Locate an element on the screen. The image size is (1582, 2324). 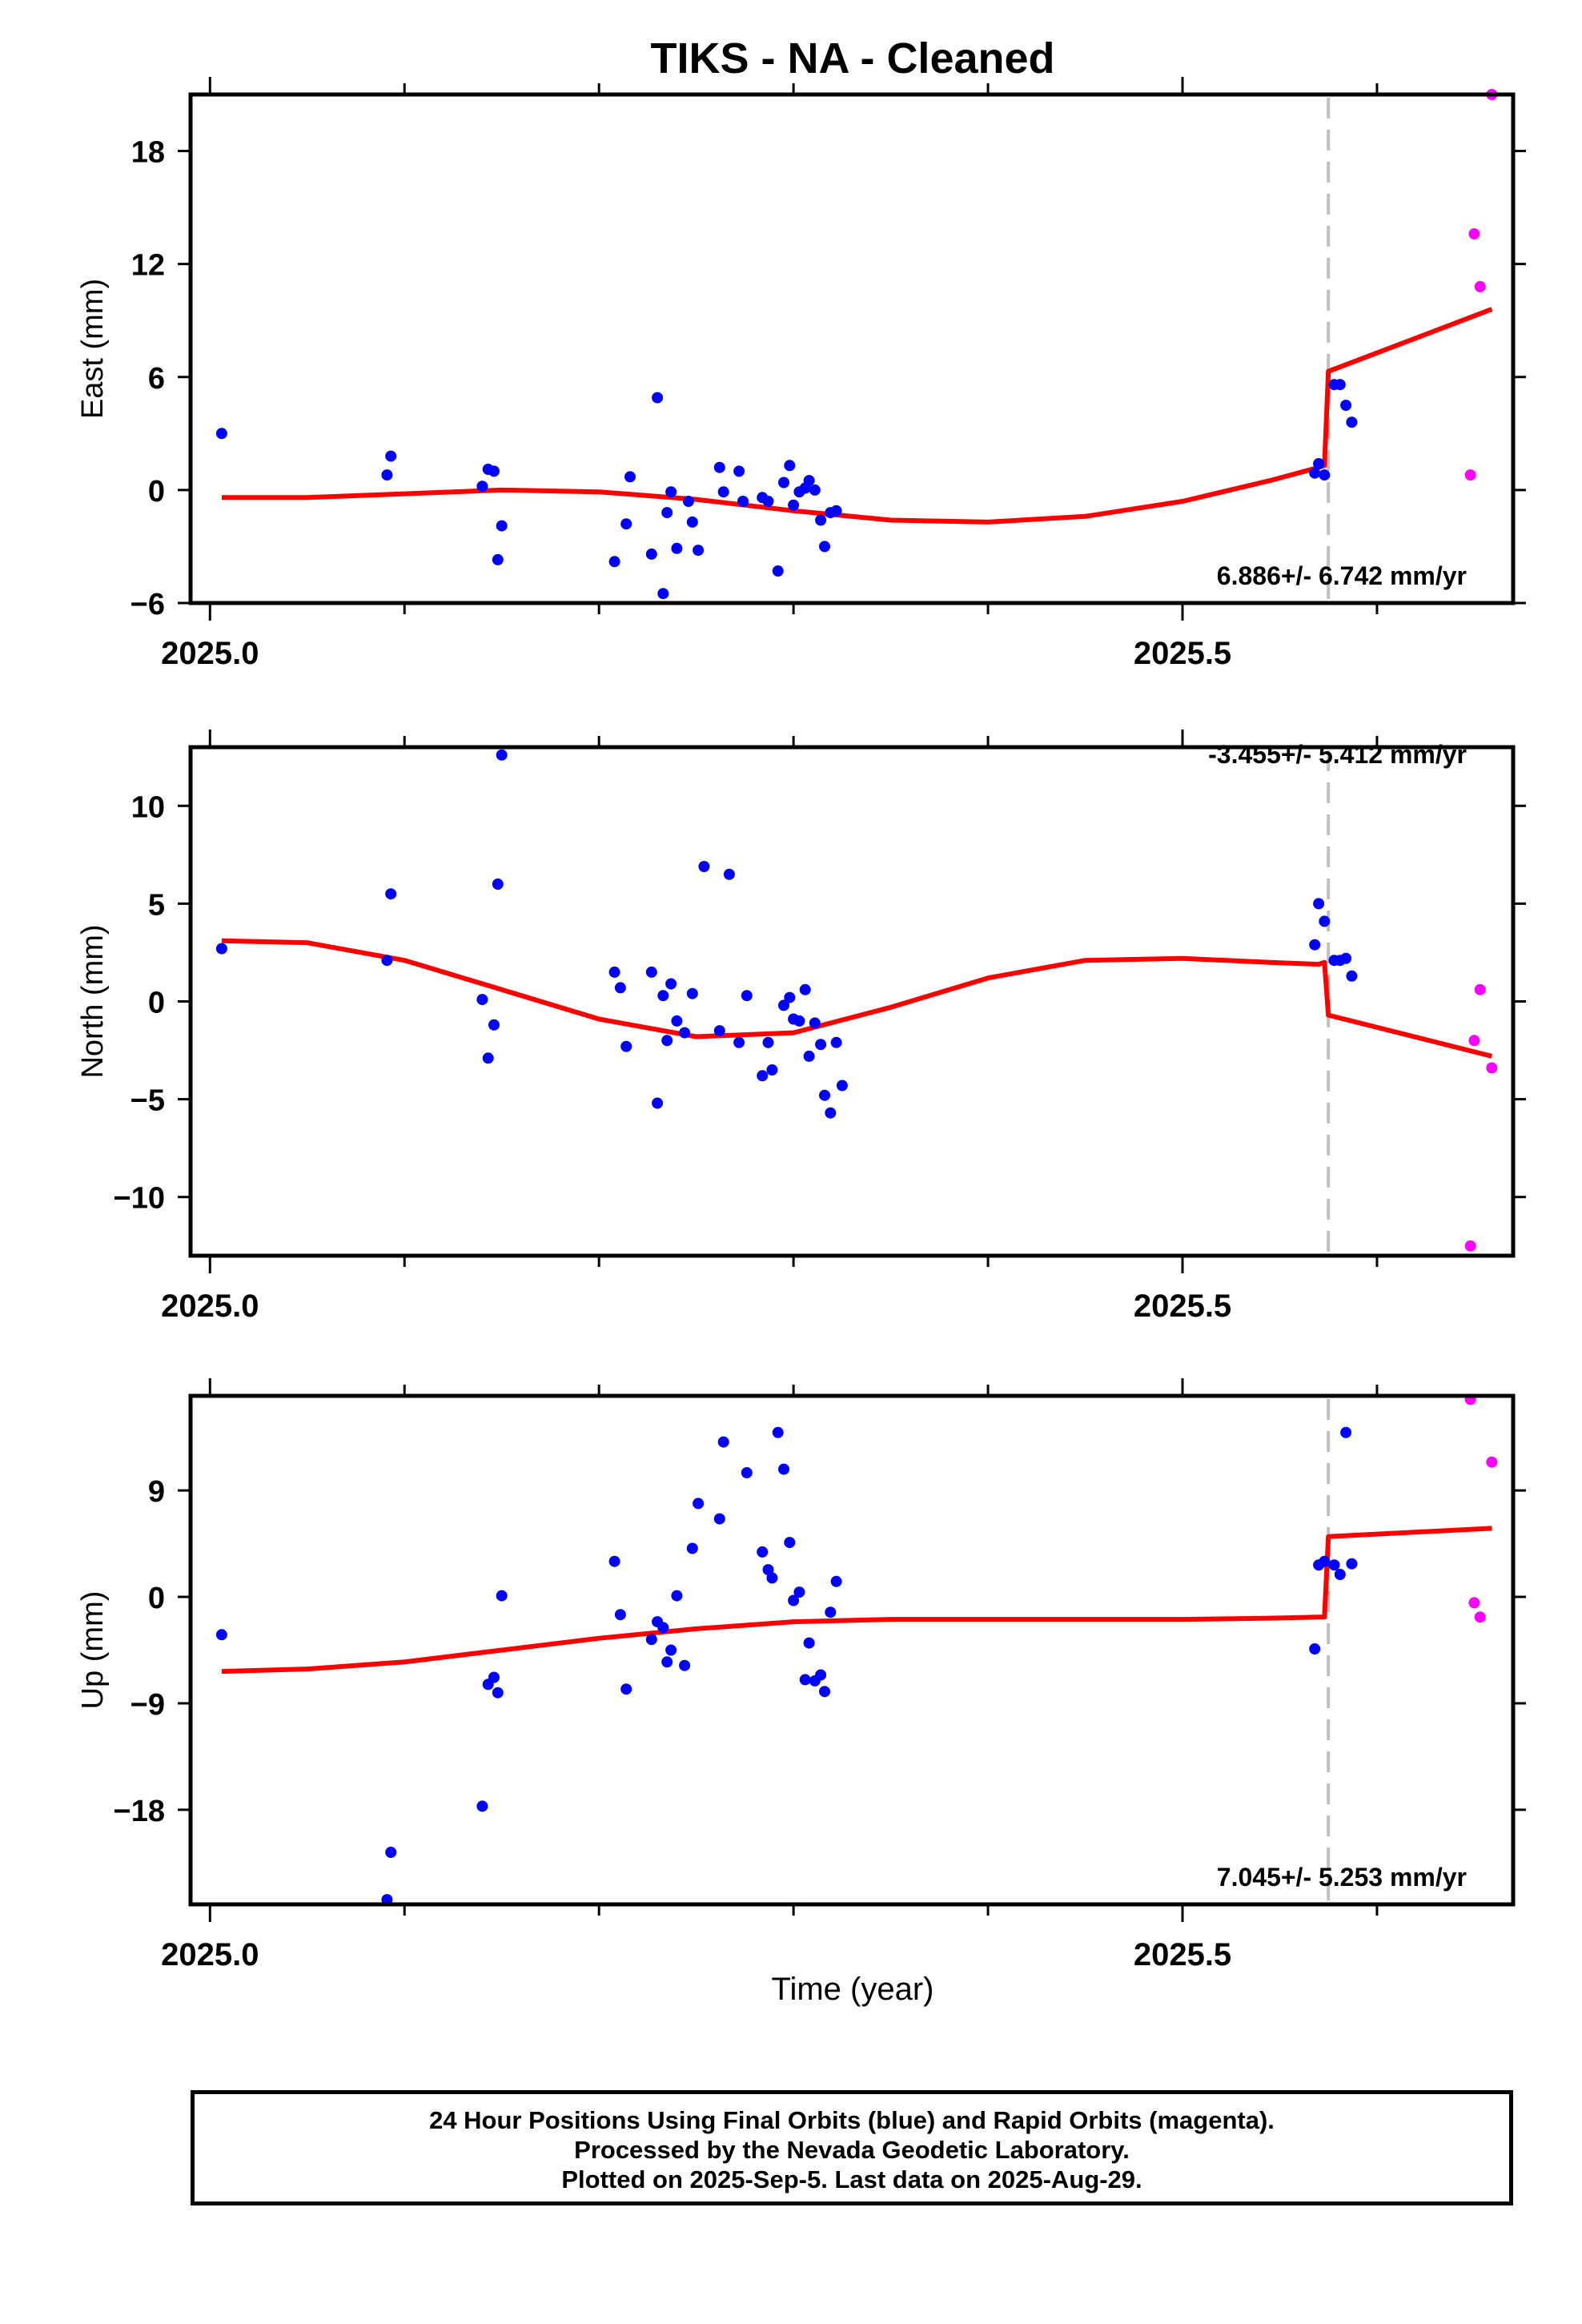
y-tick-label: 6 is located at coordinates (156, 379).